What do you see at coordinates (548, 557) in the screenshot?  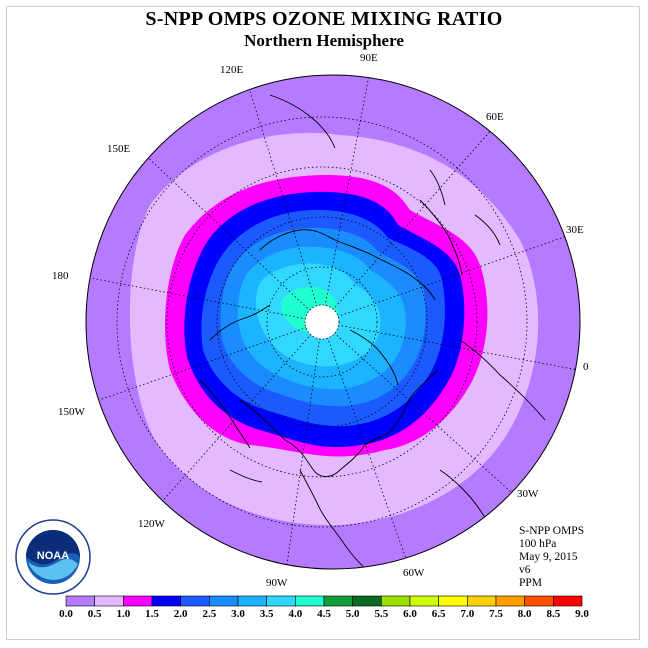 I see `info-date: May 9, 2015` at bounding box center [548, 557].